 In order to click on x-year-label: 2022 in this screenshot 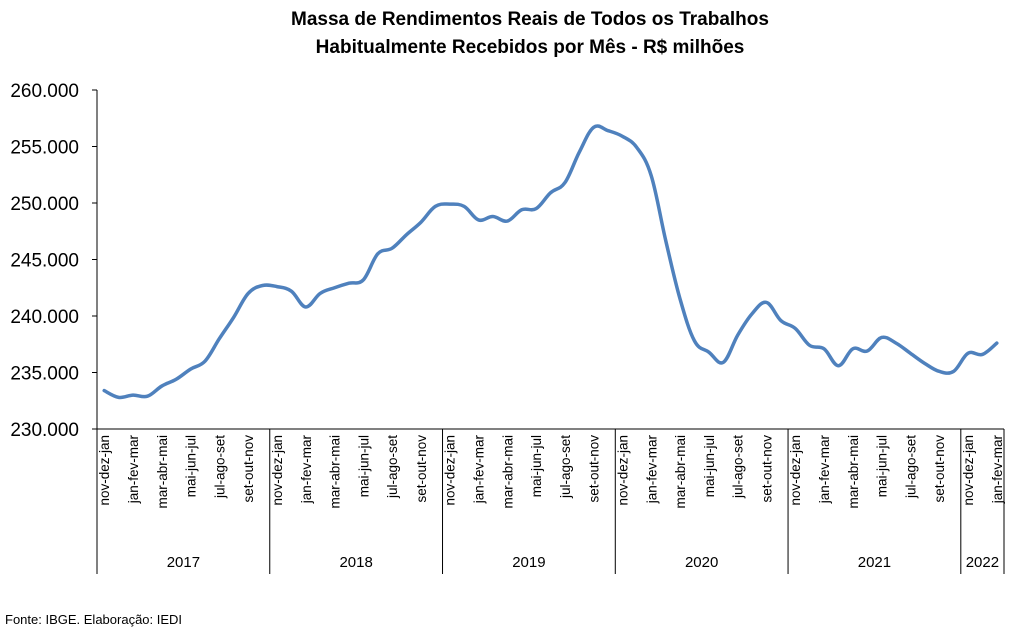, I will do `click(982, 562)`.